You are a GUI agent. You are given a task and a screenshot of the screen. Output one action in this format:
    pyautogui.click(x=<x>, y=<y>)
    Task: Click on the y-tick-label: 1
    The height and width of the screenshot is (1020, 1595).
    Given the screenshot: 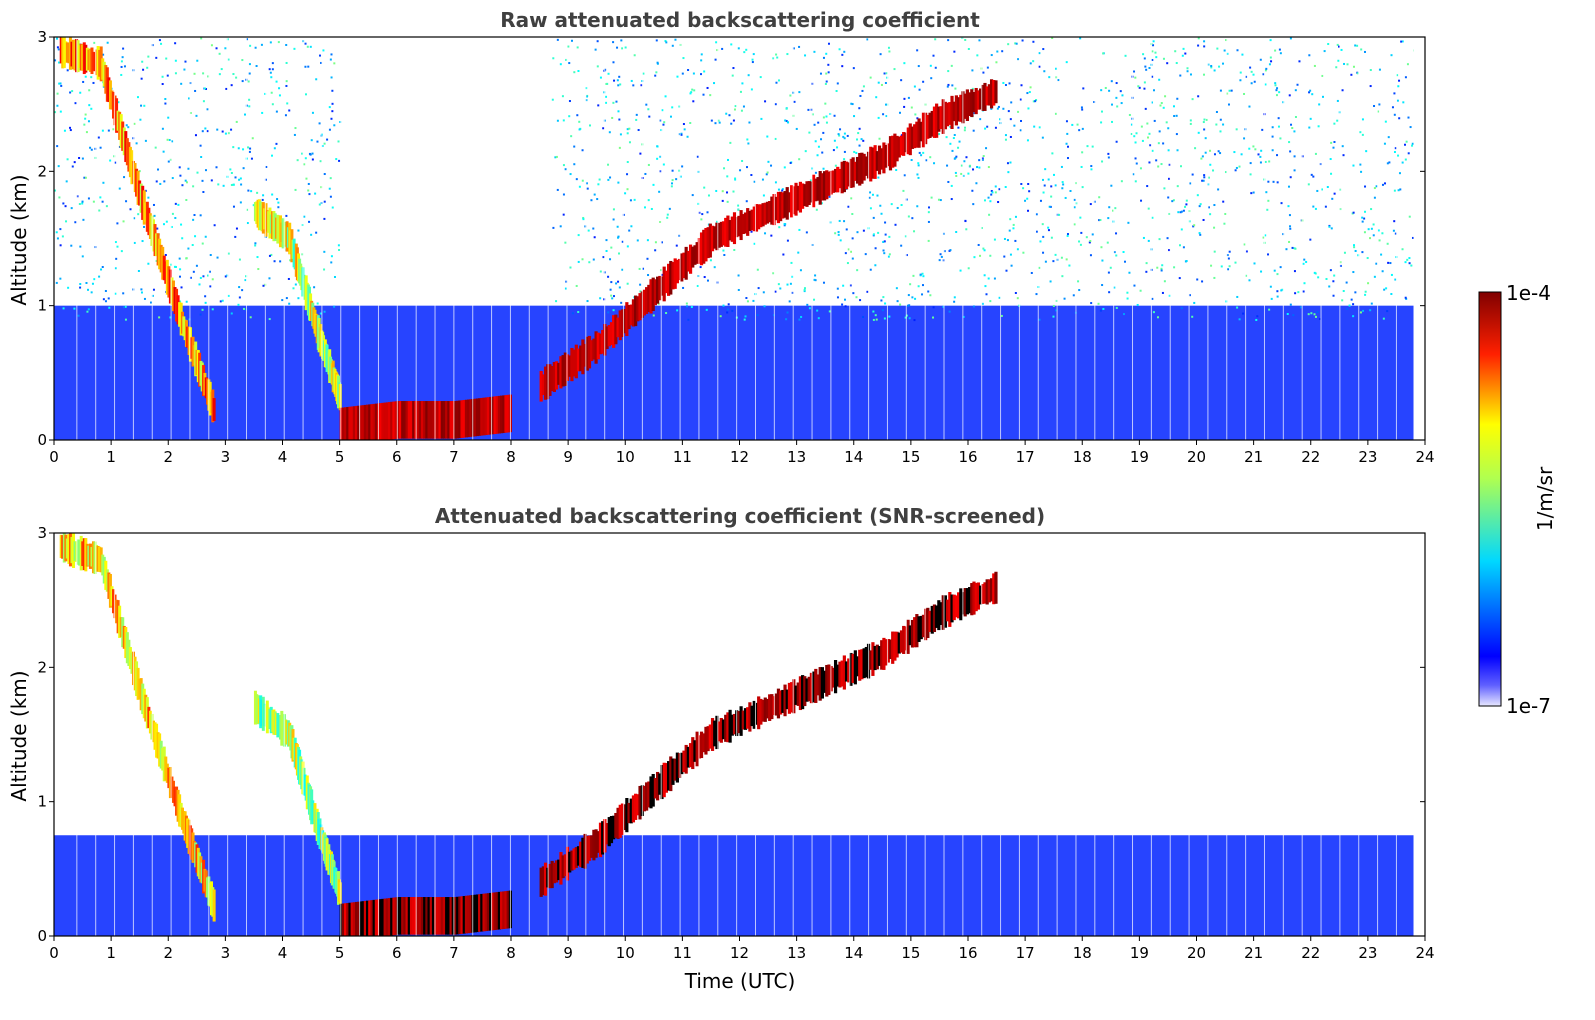 What is the action you would take?
    pyautogui.click(x=42, y=802)
    